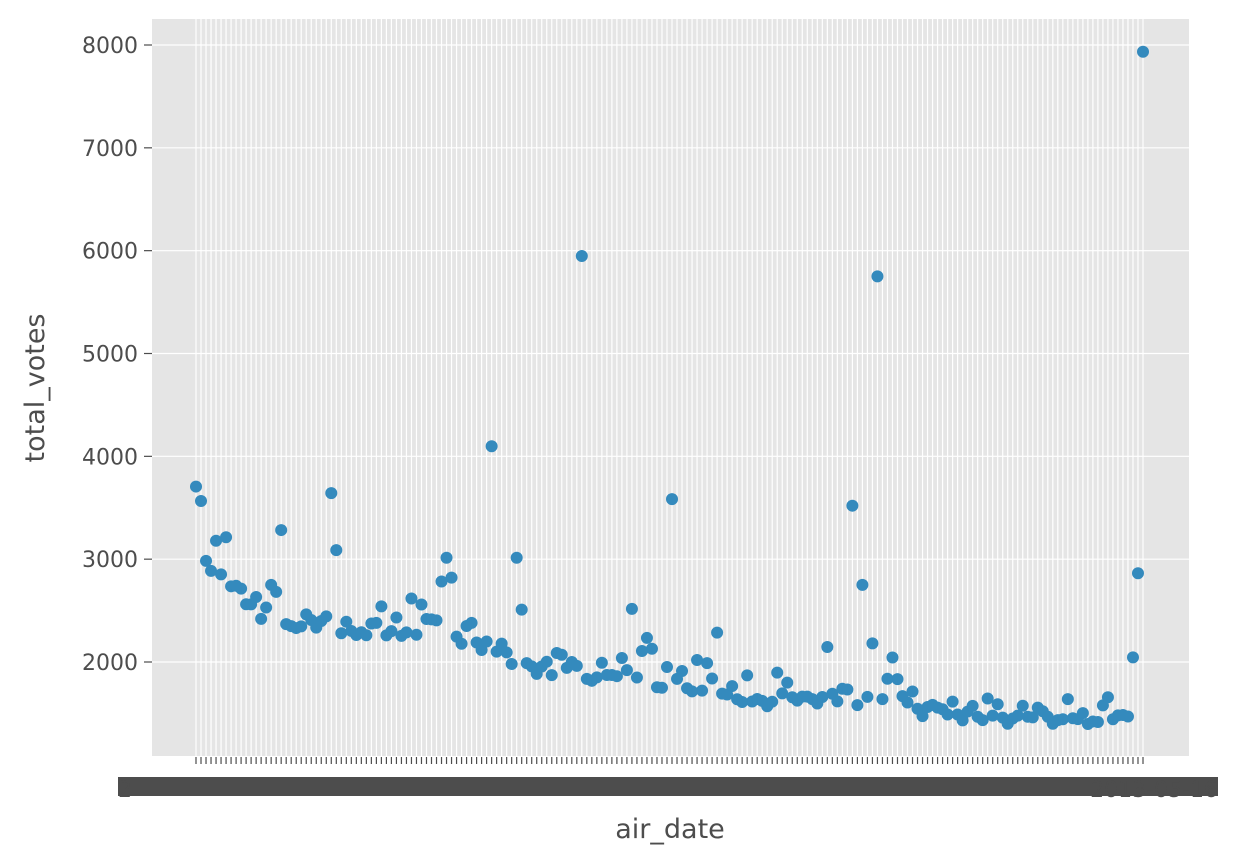 Image resolution: width=1239 pixels, height=864 pixels. What do you see at coordinates (669, 760) in the screenshot?
I see `x-axis-ticks` at bounding box center [669, 760].